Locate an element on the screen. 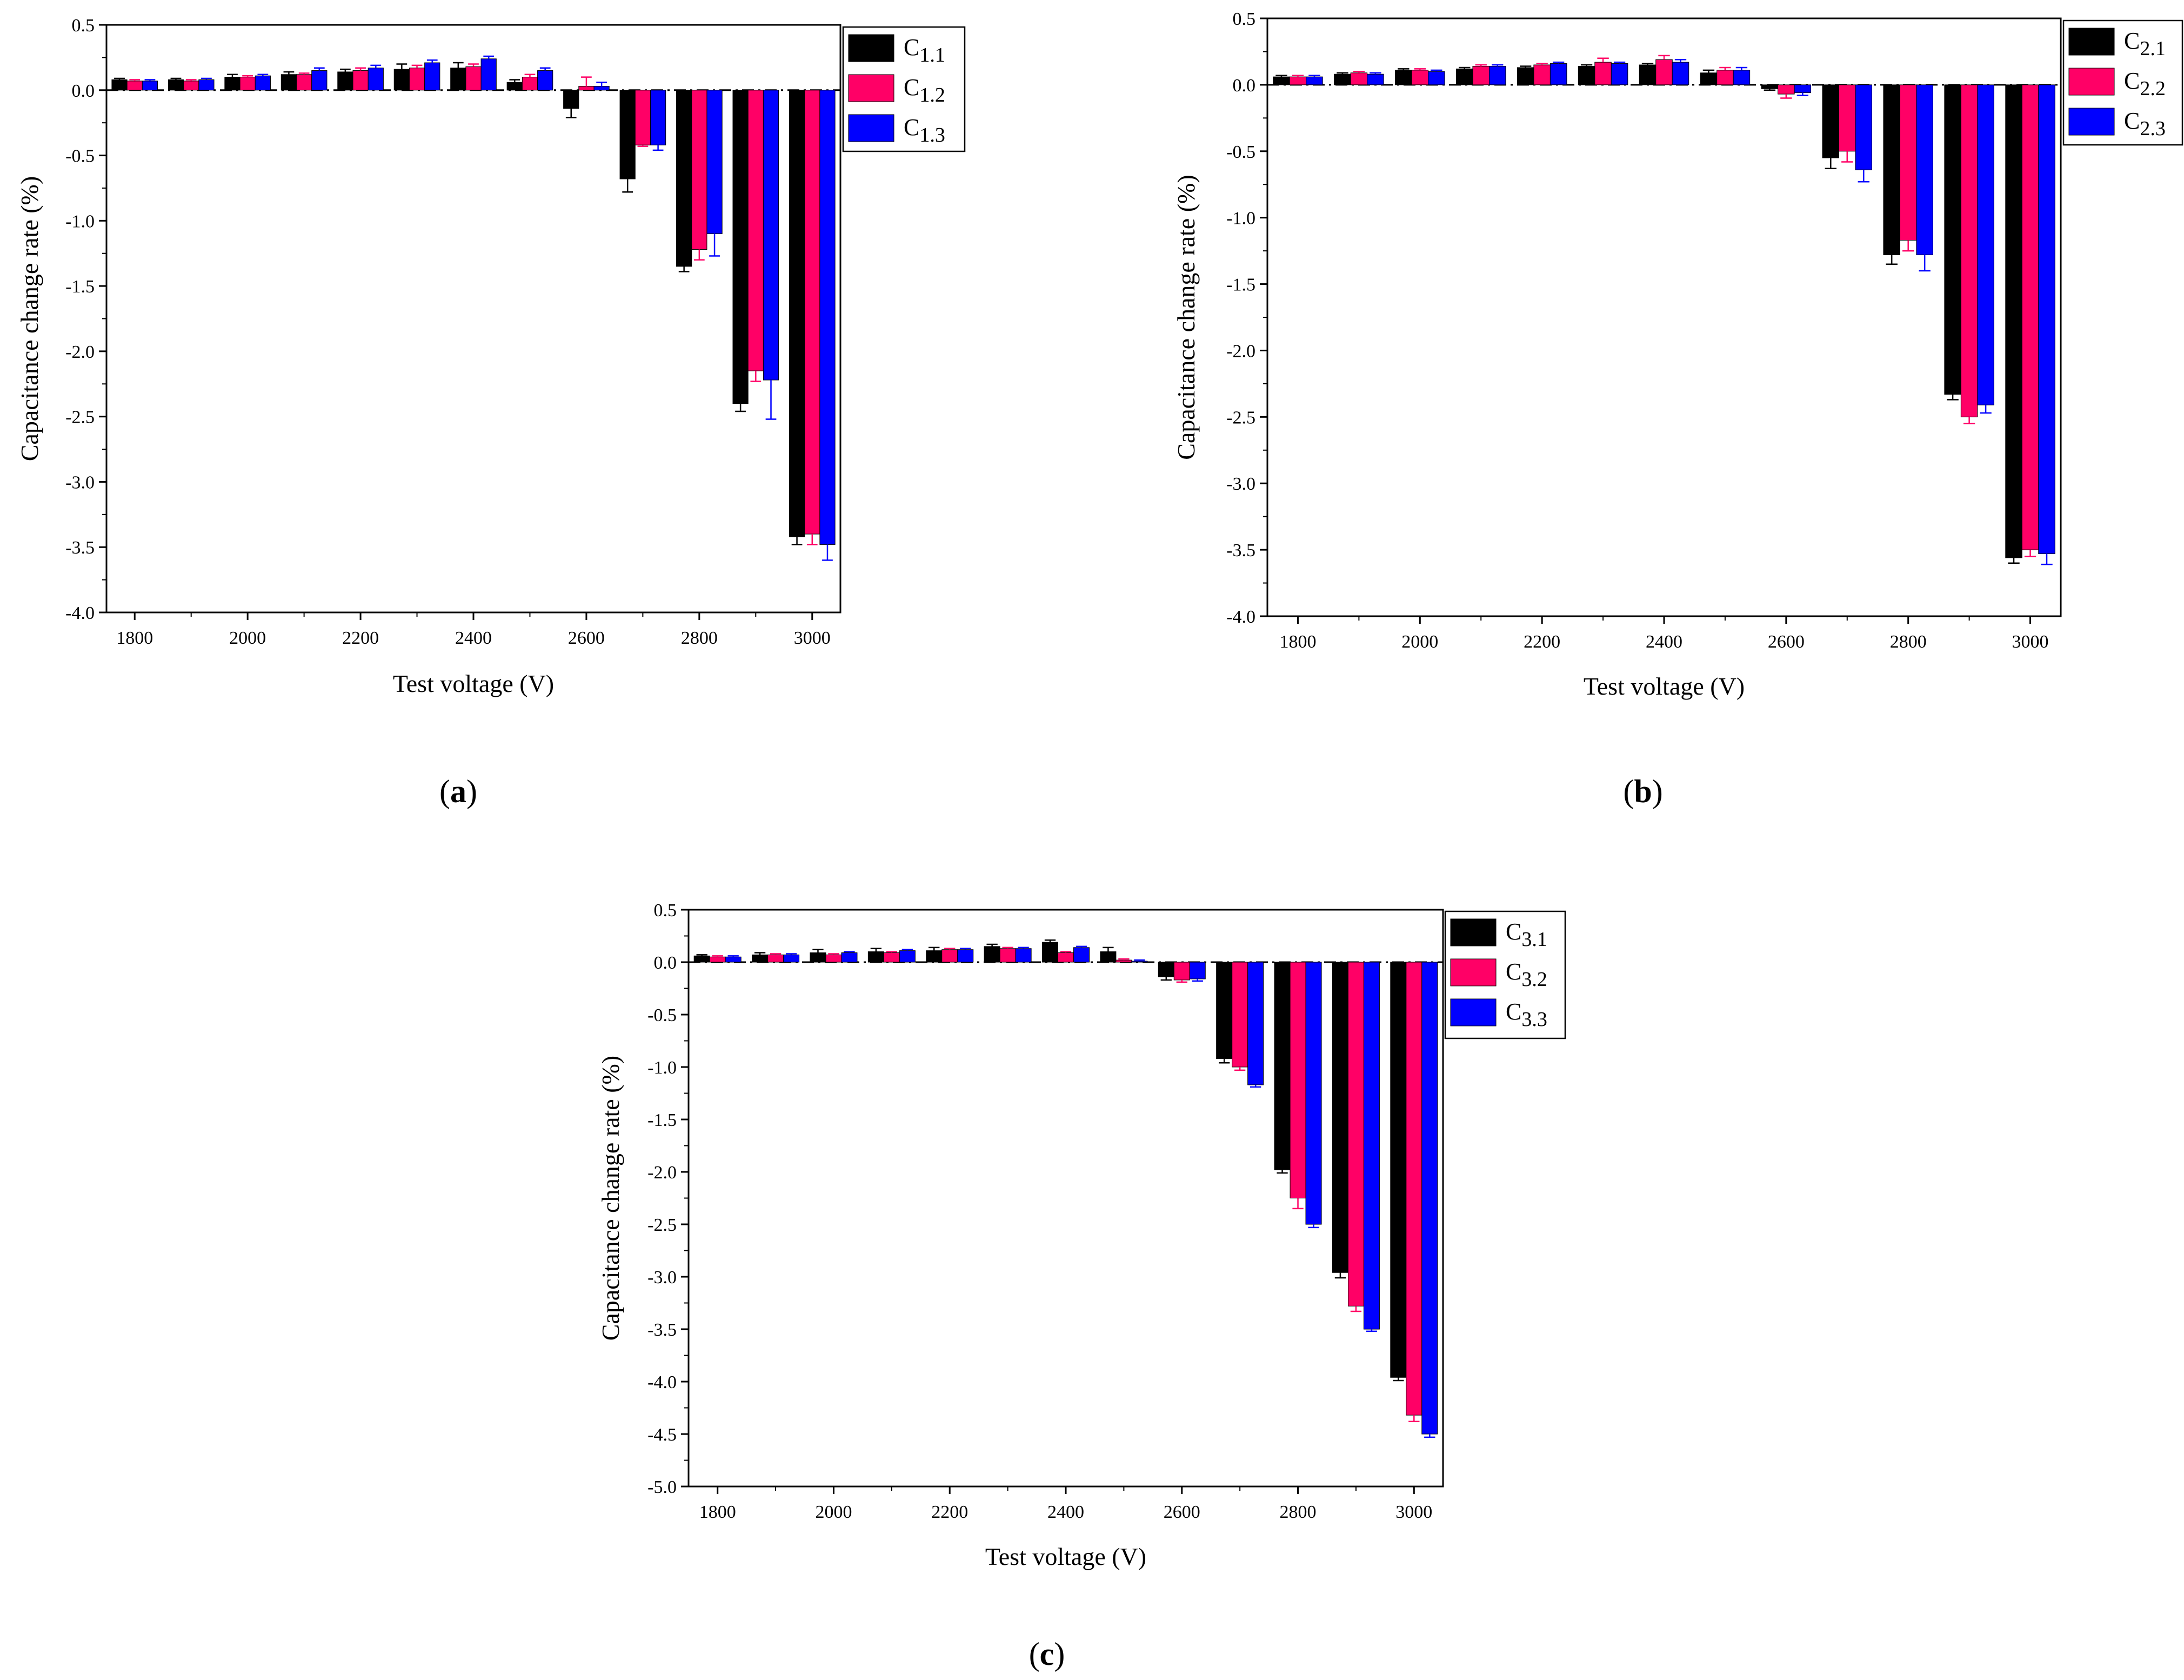  bar-3.2-2500 is located at coordinates (1124, 961).